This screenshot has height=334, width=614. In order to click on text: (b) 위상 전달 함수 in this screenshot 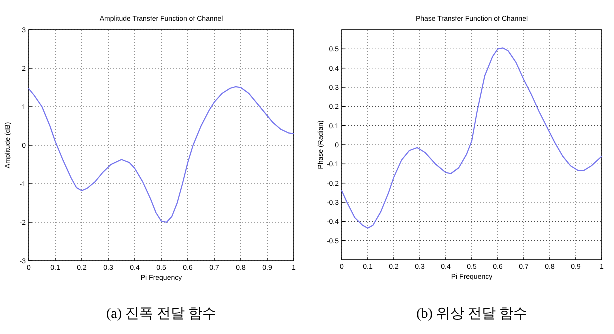, I will do `click(472, 314)`.